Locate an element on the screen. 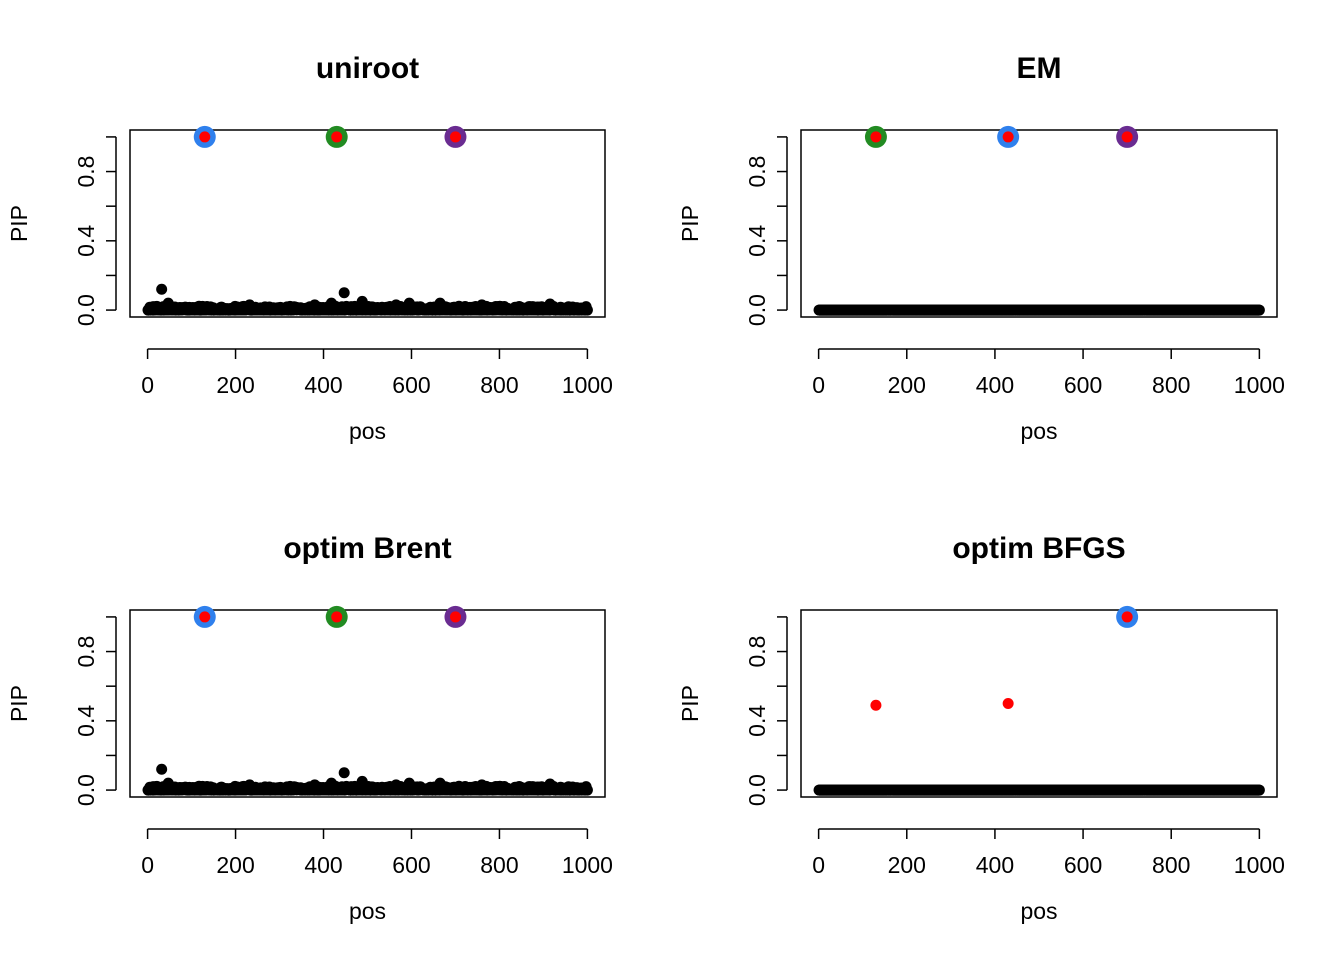 The width and height of the screenshot is (1344, 960). chart-title: uniroot is located at coordinates (367, 68).